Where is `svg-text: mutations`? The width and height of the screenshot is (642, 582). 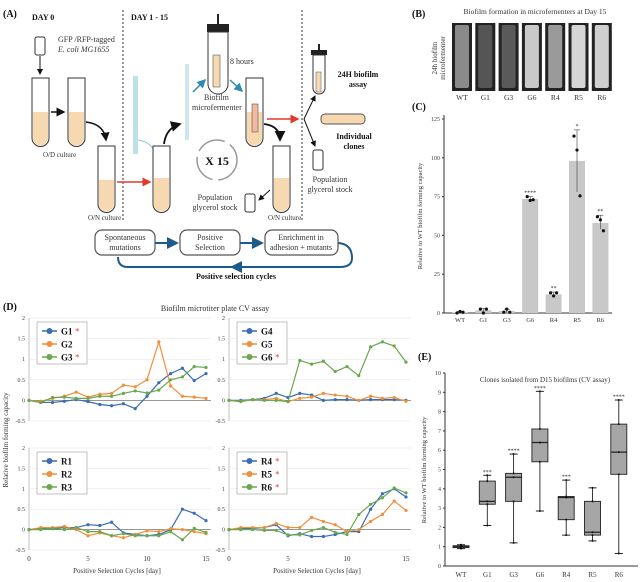
svg-text: mutations is located at coordinates (125, 247).